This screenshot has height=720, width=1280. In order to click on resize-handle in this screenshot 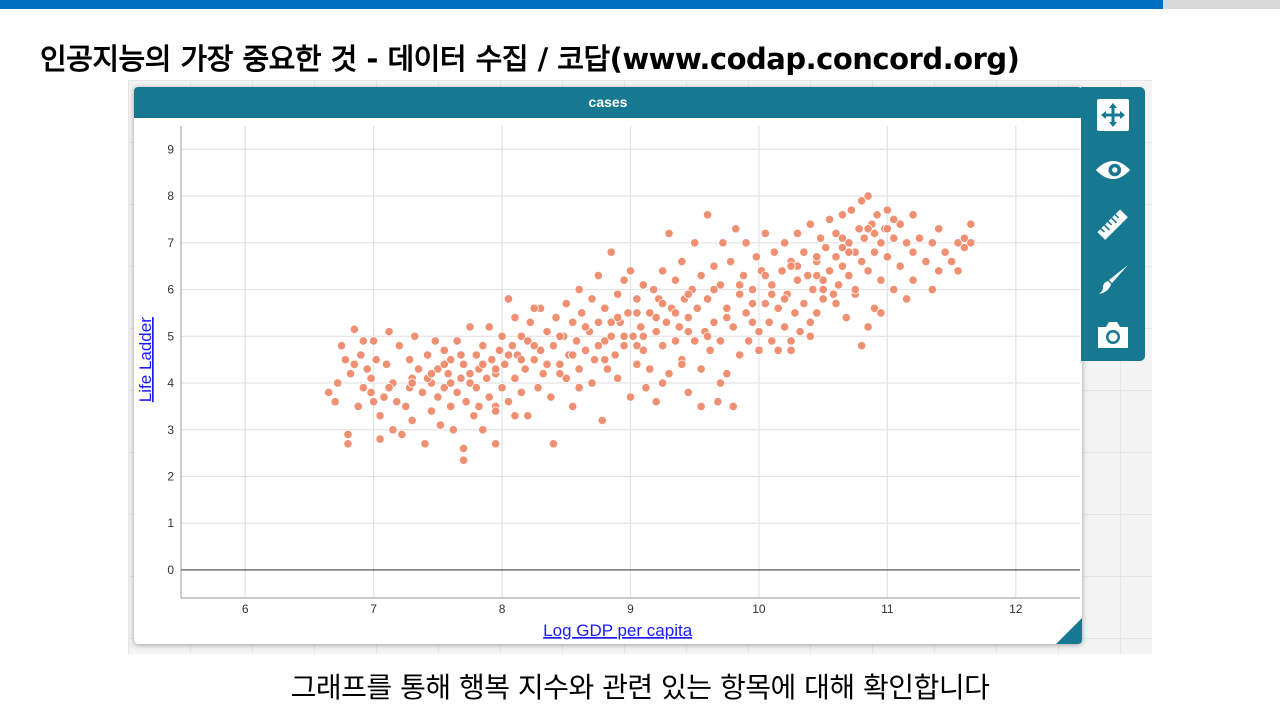, I will do `click(1069, 631)`.